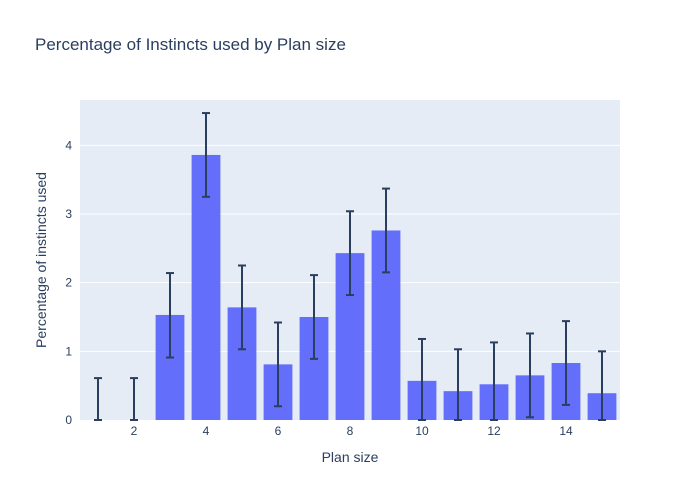 The width and height of the screenshot is (700, 500). What do you see at coordinates (350, 457) in the screenshot?
I see `x-axis-label: Plan size` at bounding box center [350, 457].